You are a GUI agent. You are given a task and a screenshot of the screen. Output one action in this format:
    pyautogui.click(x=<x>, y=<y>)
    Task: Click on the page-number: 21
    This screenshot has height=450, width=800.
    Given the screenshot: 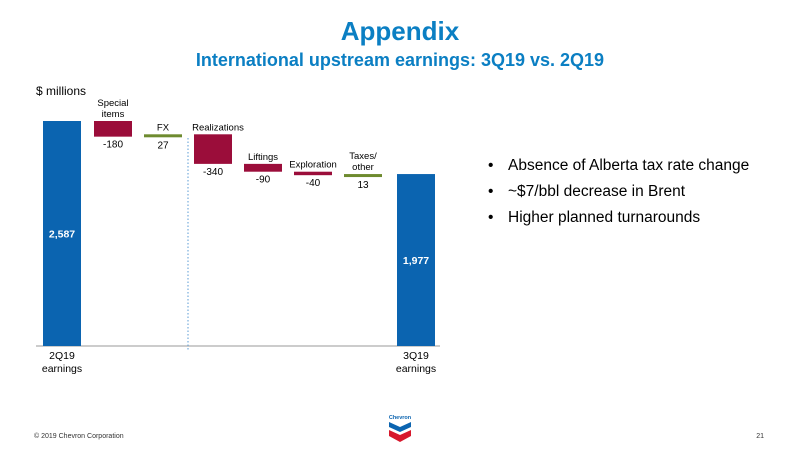 What is the action you would take?
    pyautogui.click(x=760, y=436)
    